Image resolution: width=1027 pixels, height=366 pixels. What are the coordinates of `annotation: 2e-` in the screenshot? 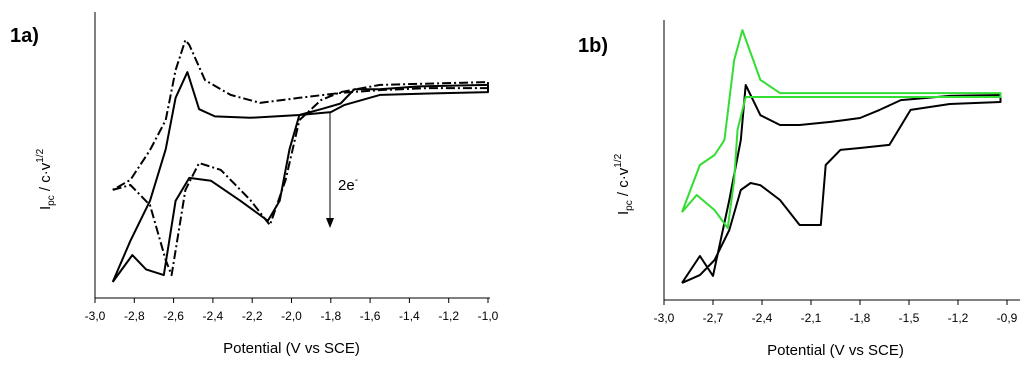 It's located at (348, 184).